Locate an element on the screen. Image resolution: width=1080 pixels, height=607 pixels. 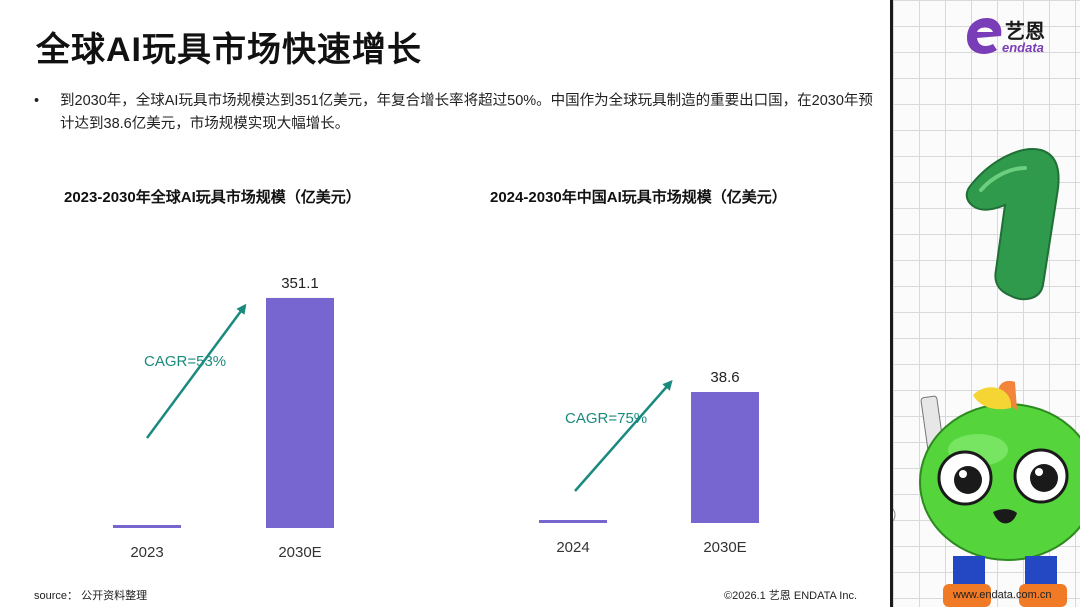
mascot-illustration is located at coordinates (986, 377).